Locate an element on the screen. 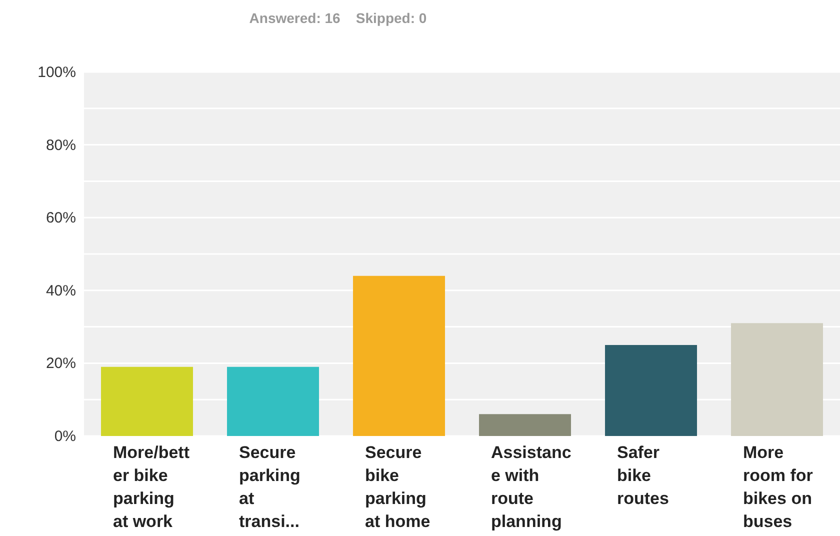  y-tick-label: 40% is located at coordinates (61, 291).